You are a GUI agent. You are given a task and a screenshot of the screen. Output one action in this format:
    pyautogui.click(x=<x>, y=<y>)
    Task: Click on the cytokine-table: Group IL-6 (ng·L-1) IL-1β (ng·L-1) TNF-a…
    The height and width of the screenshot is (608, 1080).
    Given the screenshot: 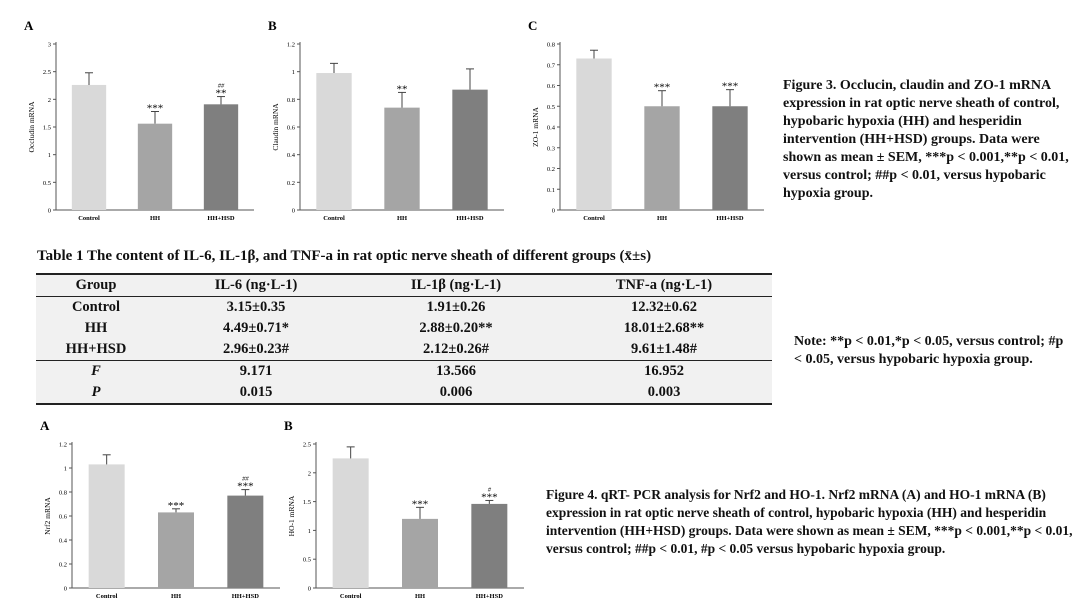 What is the action you would take?
    pyautogui.click(x=404, y=339)
    